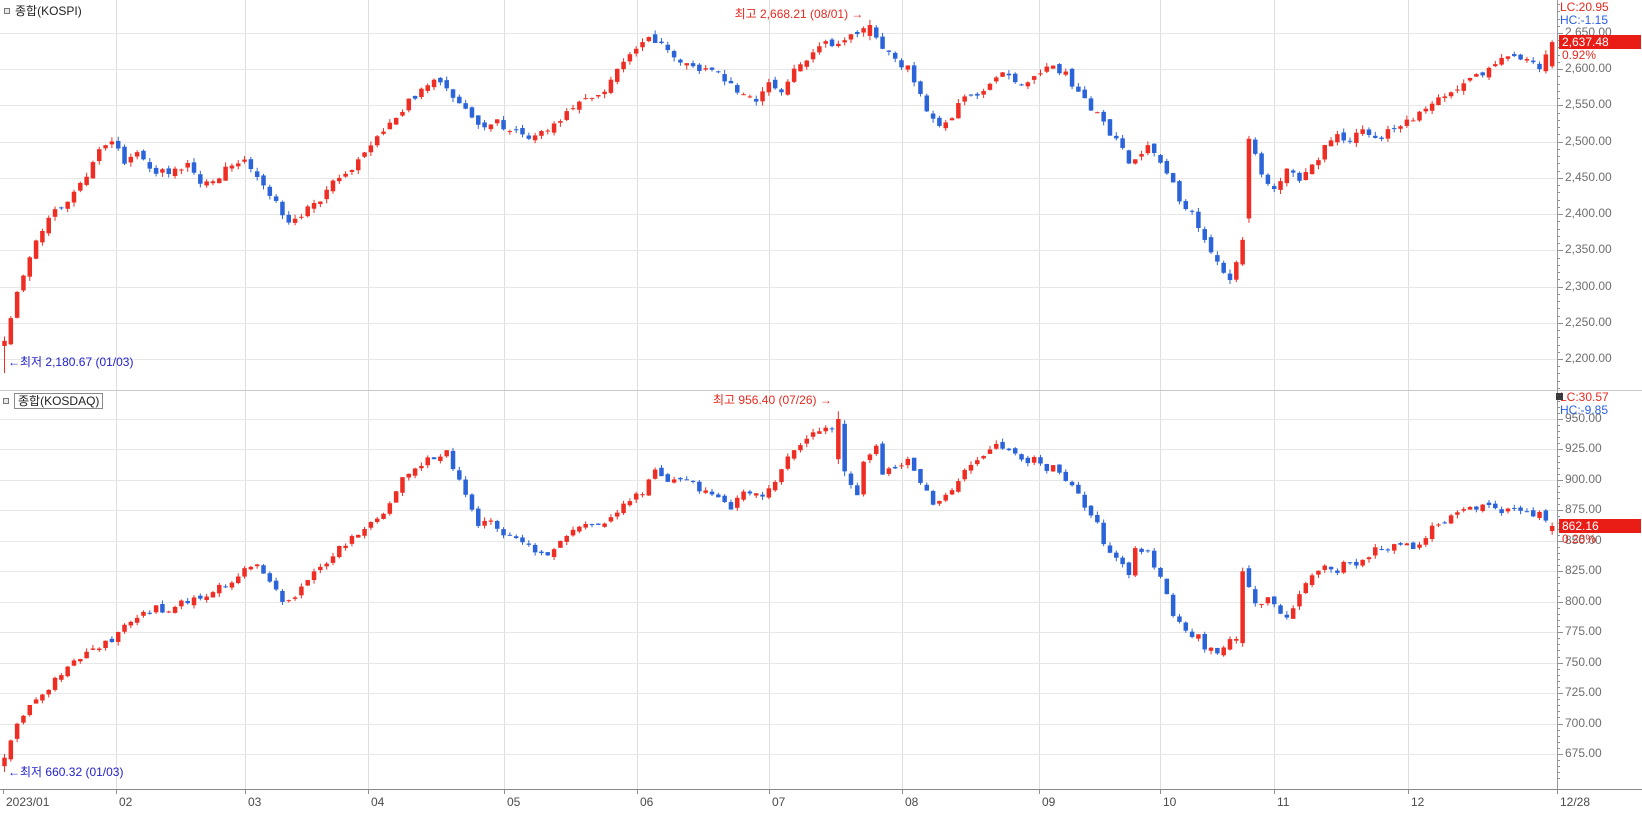 This screenshot has width=1642, height=813. I want to click on kospi-pane-title: 종합(KOSPI), so click(43, 11).